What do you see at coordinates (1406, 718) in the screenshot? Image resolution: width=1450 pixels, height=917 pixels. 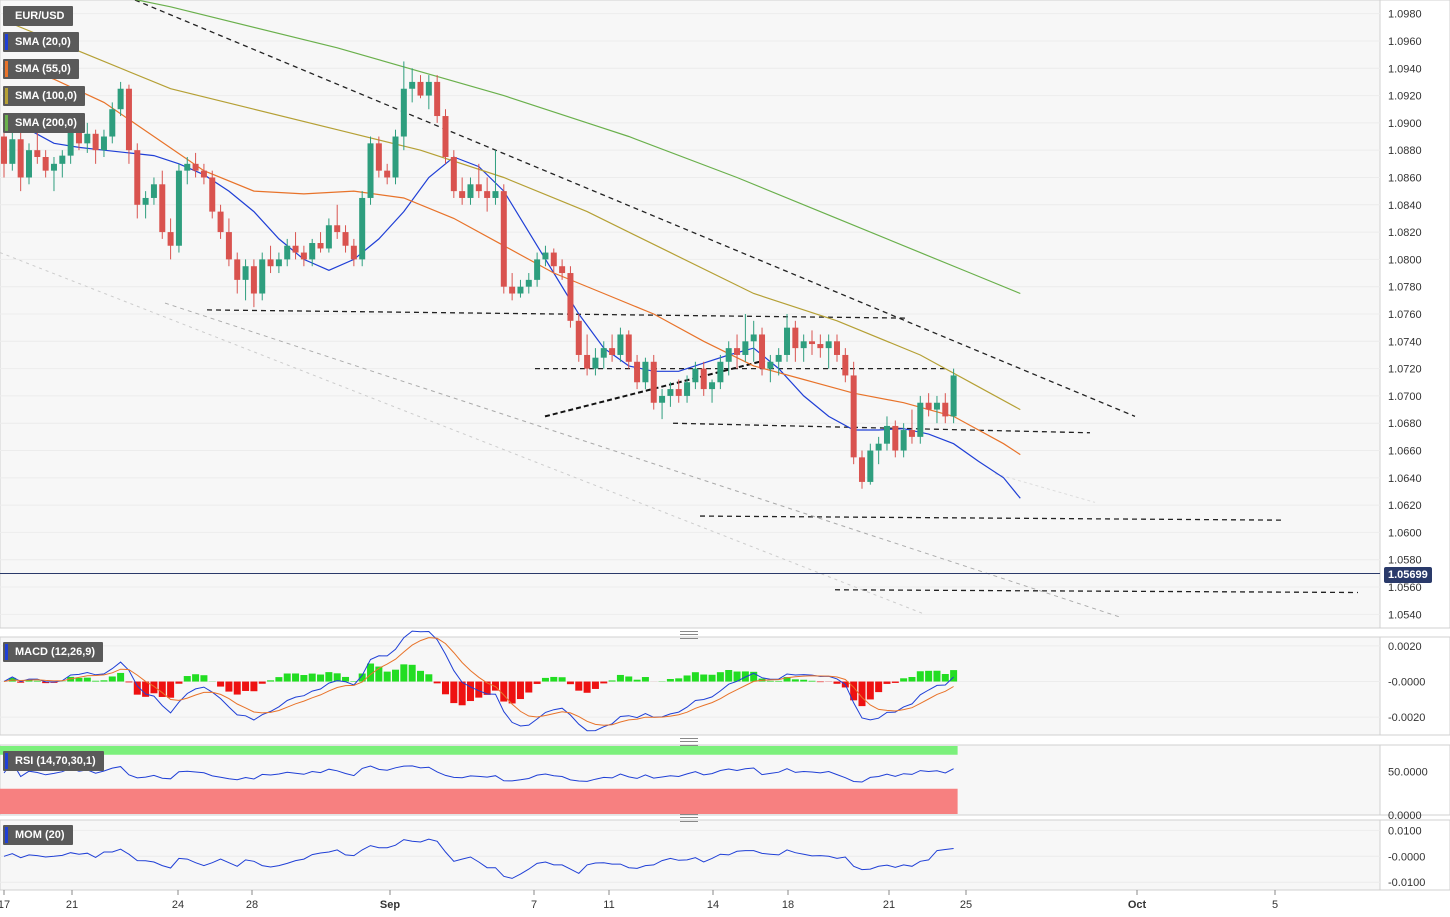 I see `macd-tick-label: -0.0020` at bounding box center [1406, 718].